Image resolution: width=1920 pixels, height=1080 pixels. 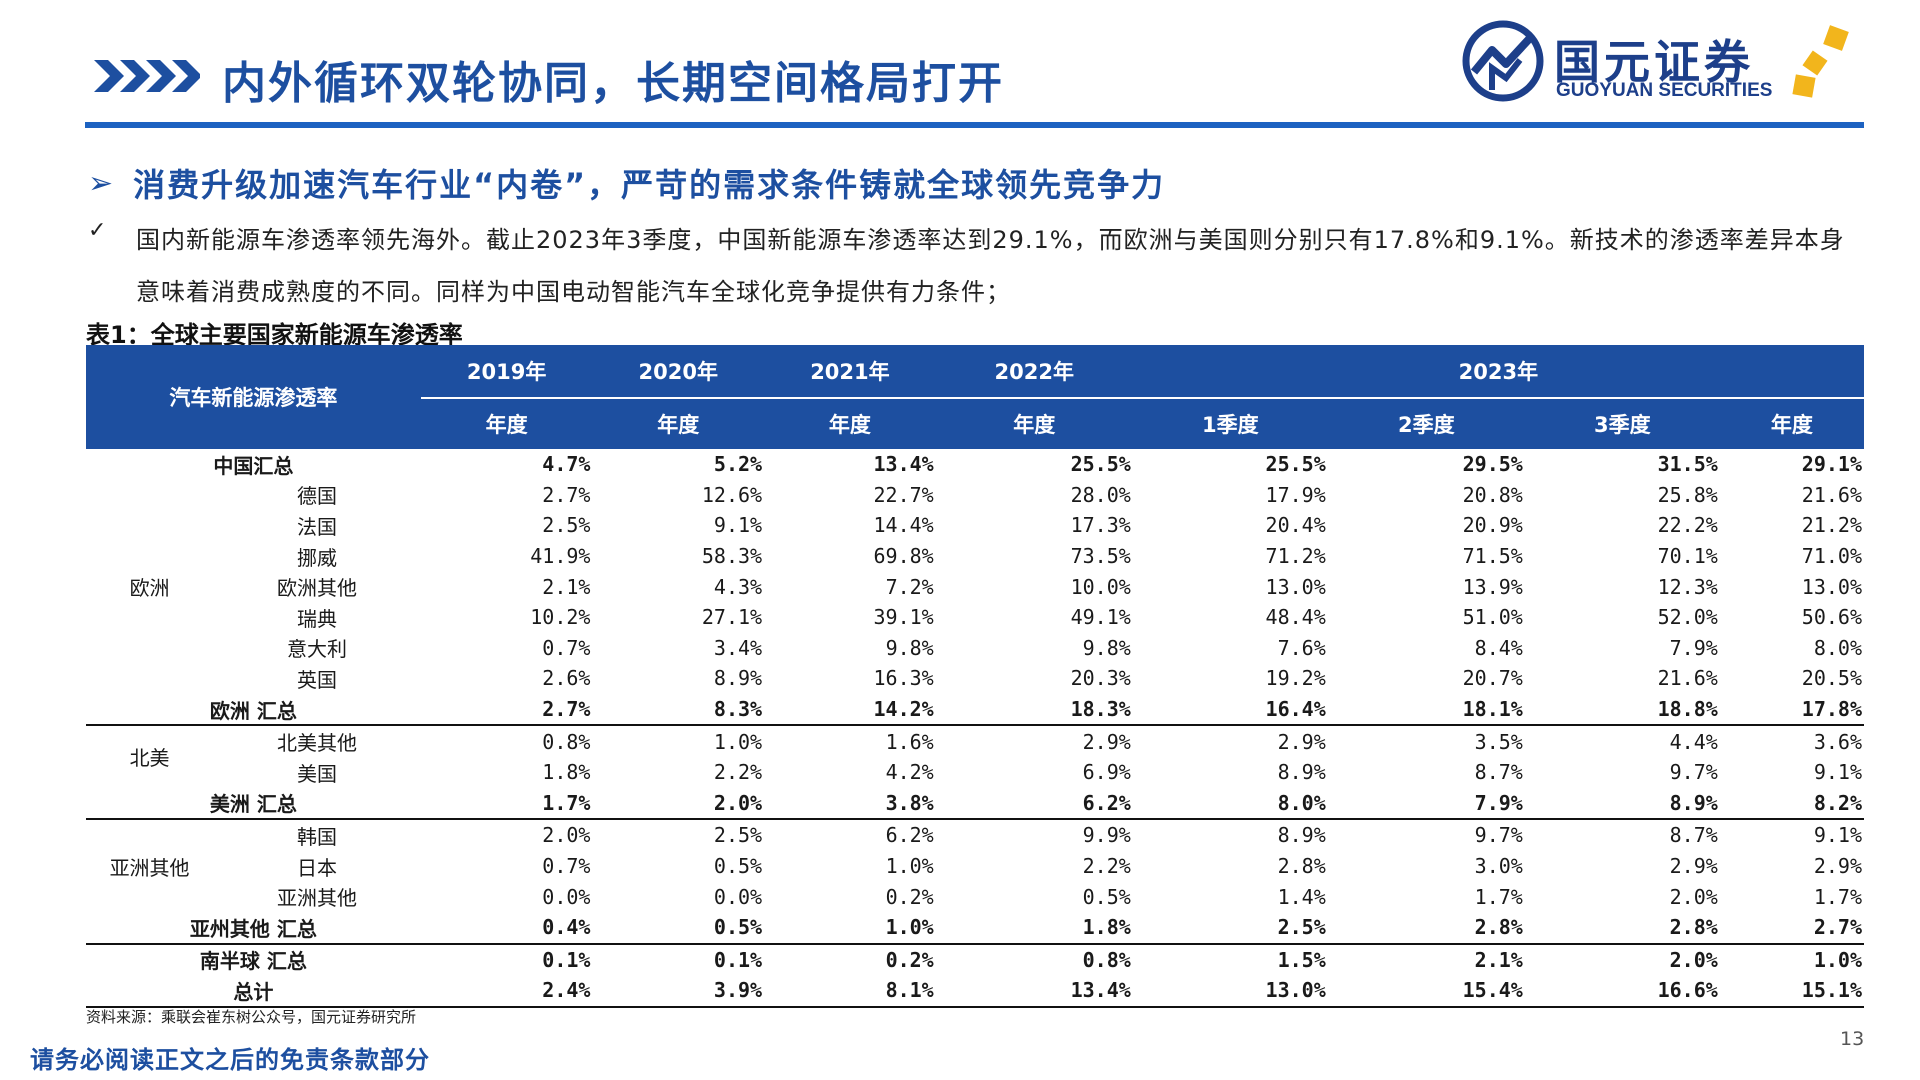 What do you see at coordinates (1106, 647) in the screenshot?
I see `value-cell: 9.8%` at bounding box center [1106, 647].